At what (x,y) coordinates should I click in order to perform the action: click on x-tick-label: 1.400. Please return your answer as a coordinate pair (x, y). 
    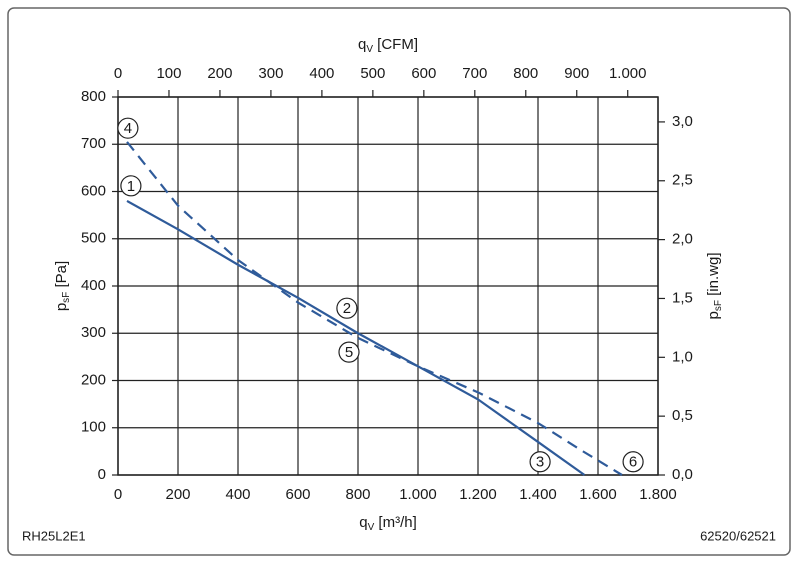
    Looking at the image, I should click on (538, 494).